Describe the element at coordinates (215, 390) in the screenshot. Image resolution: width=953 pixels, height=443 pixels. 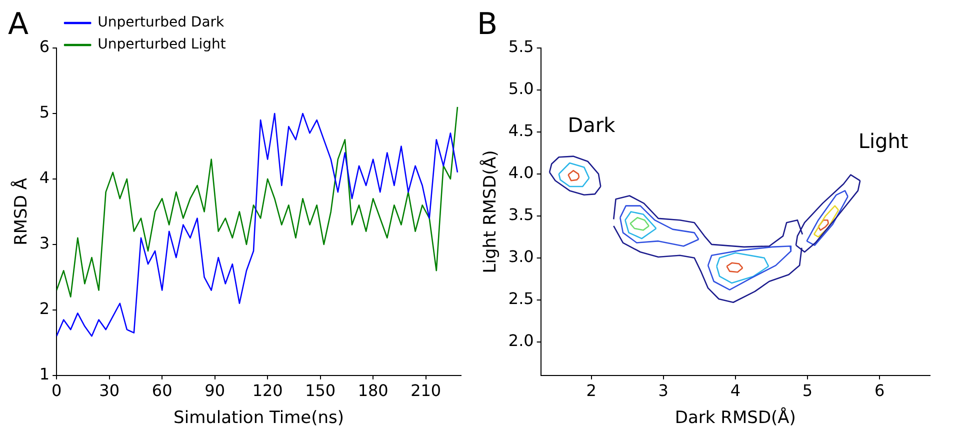
I see `x-tick-label: 90` at that location.